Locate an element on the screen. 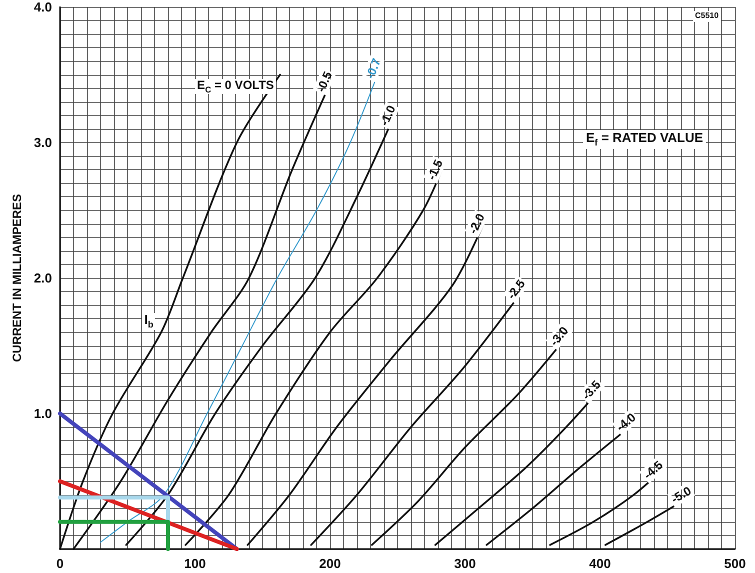 This screenshot has height=573, width=755. text: -4.0 is located at coordinates (626, 422).